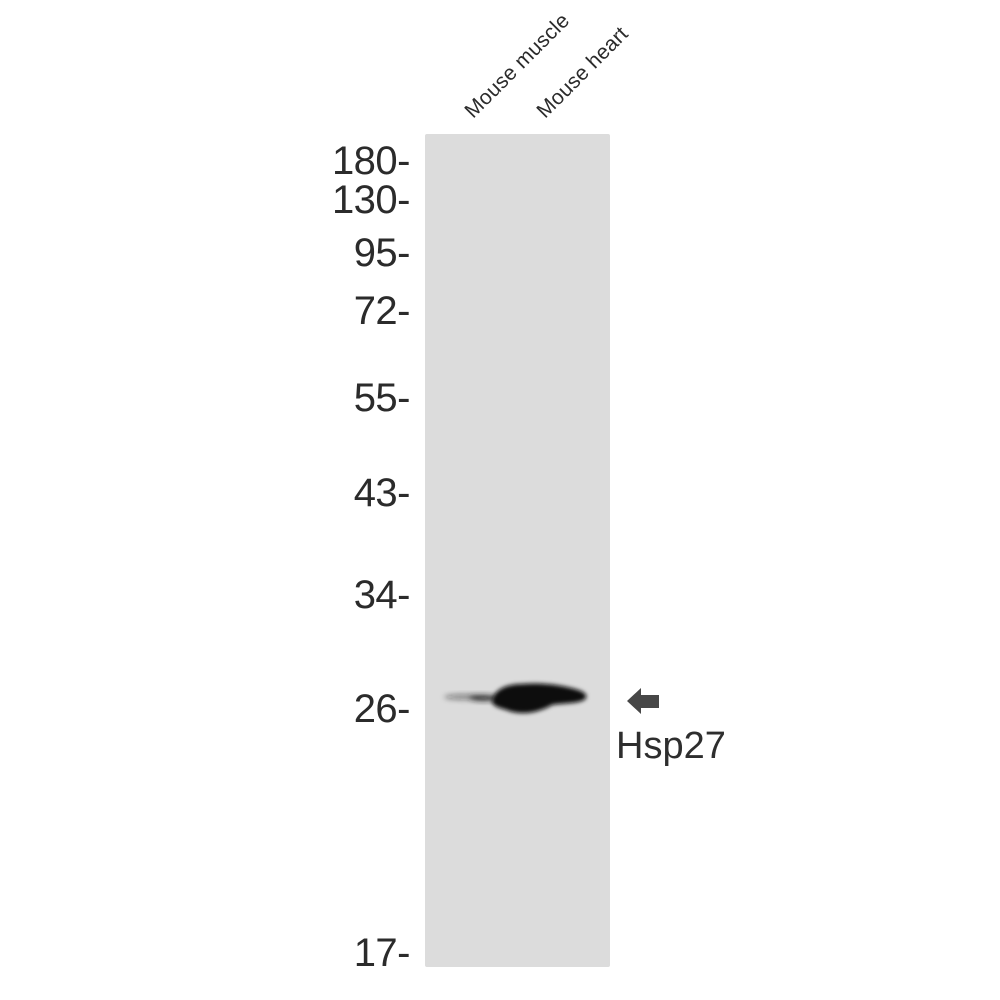  What do you see at coordinates (671, 746) in the screenshot?
I see `target-protein-label: Hsp27` at bounding box center [671, 746].